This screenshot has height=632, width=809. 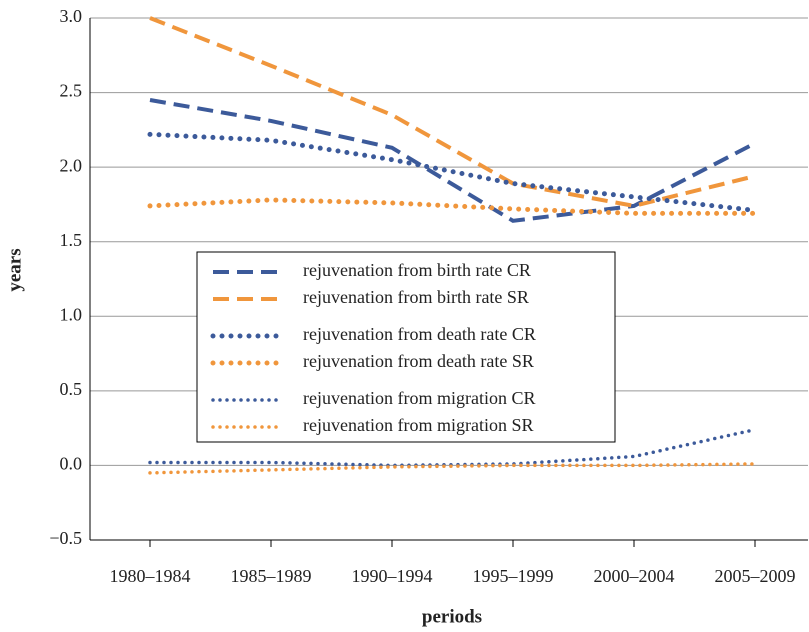 What do you see at coordinates (14, 269) in the screenshot?
I see `y-axis-title: years` at bounding box center [14, 269].